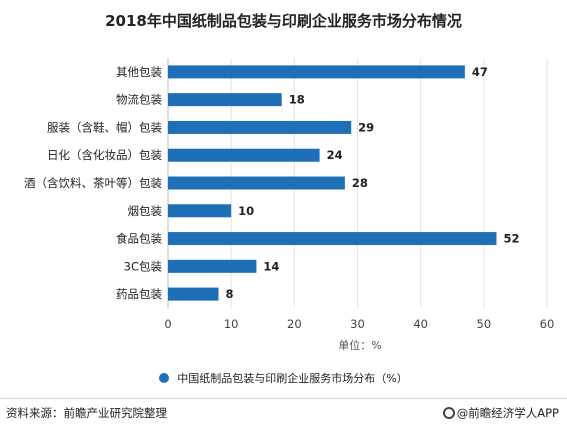 The height and width of the screenshot is (434, 567). Describe the element at coordinates (507, 413) in the screenshot. I see `brand-label: @前瞻经济学人APP` at that location.